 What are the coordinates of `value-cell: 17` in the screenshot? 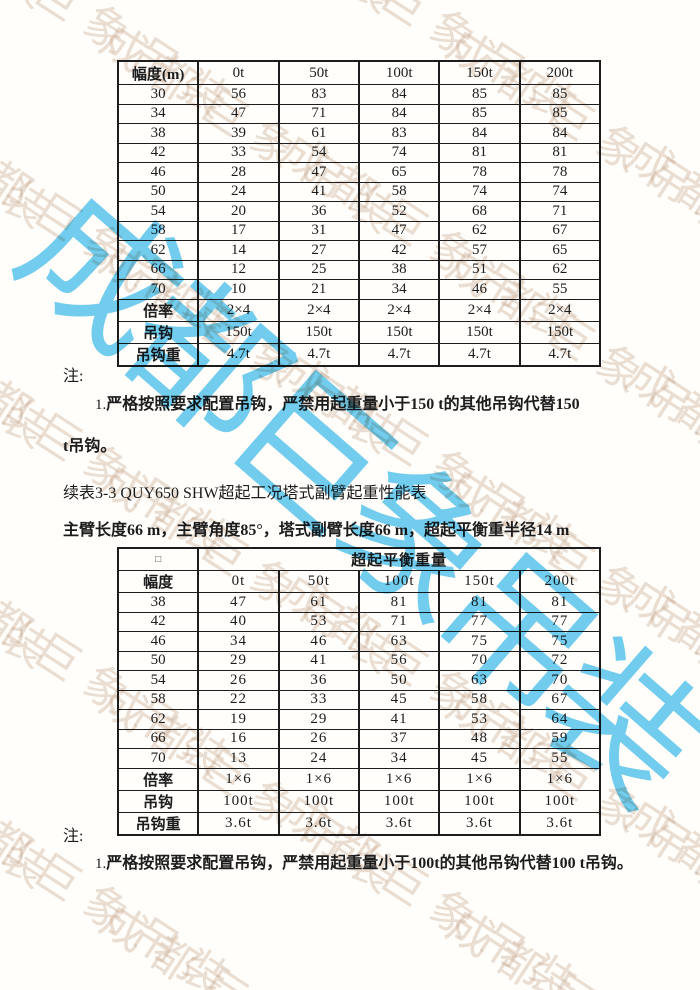 It's located at (238, 230).